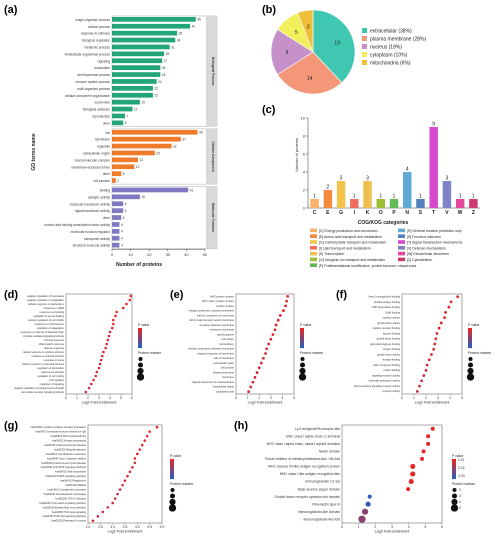  Describe the element at coordinates (126, 211) in the screenshot. I see `data-label: 6` at that location.